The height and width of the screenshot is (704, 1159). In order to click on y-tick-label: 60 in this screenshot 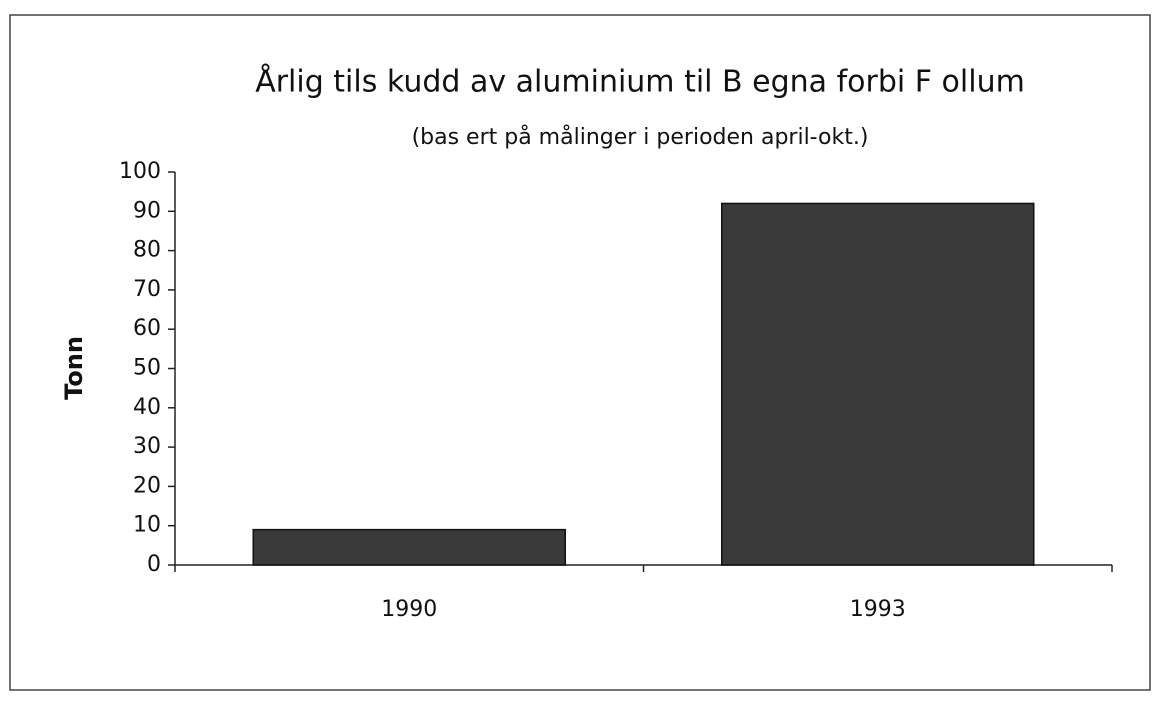, I will do `click(147, 328)`.